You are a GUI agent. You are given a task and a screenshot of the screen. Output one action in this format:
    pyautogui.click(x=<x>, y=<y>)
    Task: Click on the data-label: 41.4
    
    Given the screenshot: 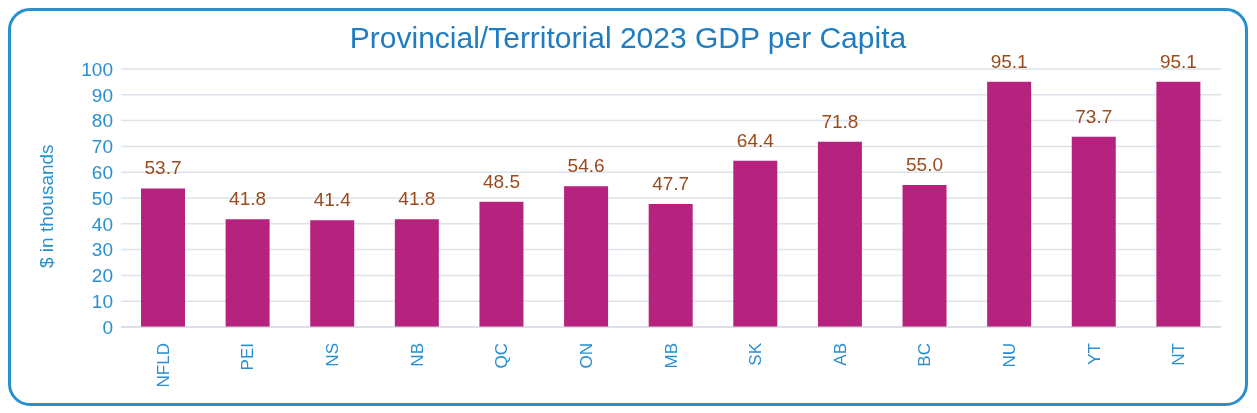 What is the action you would take?
    pyautogui.click(x=332, y=200)
    